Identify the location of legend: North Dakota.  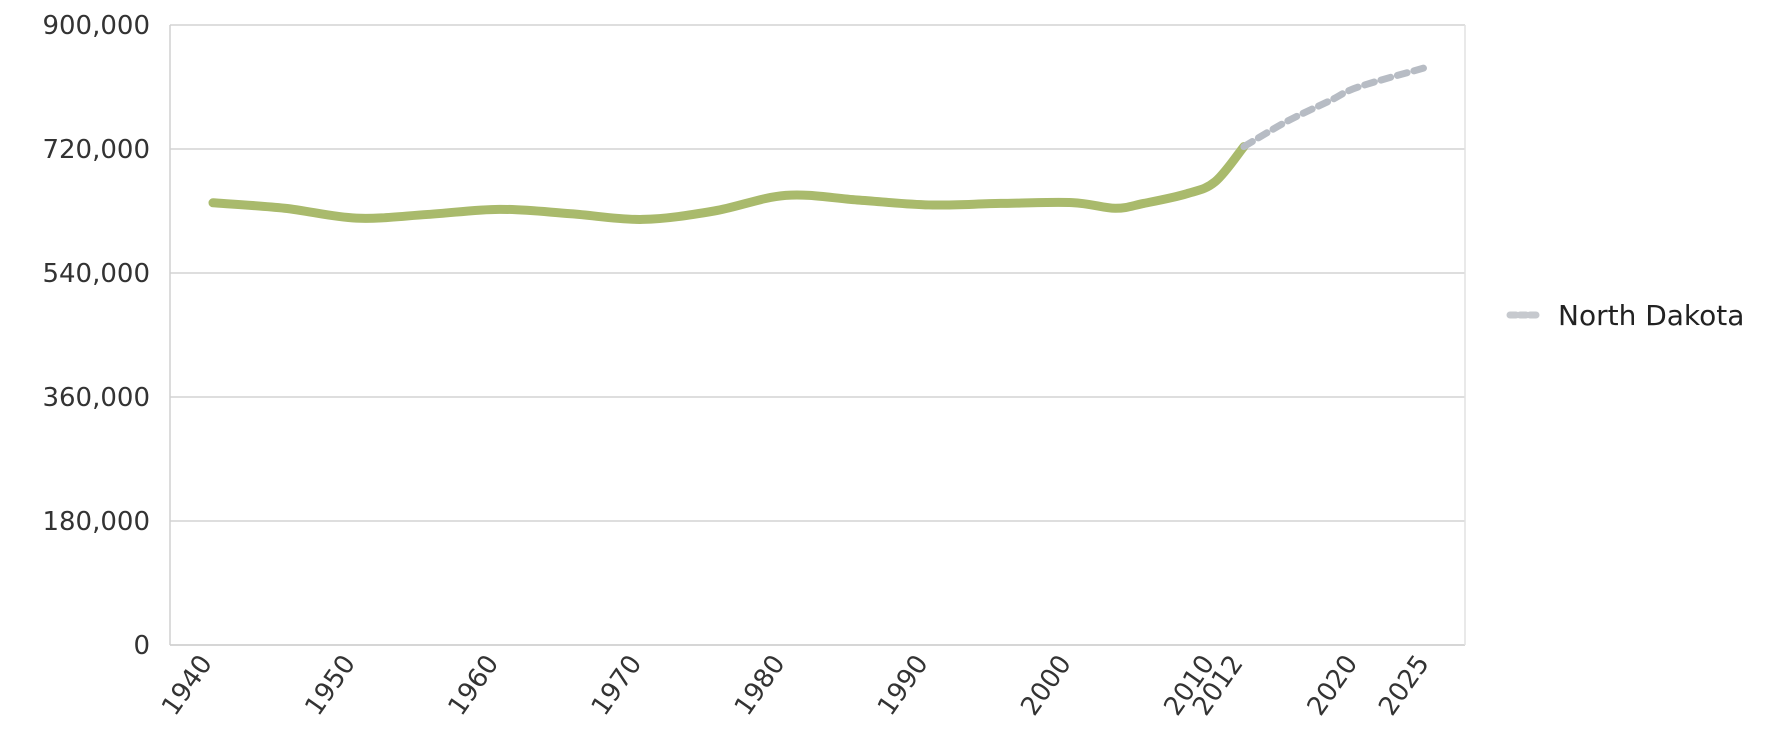
(1625, 315).